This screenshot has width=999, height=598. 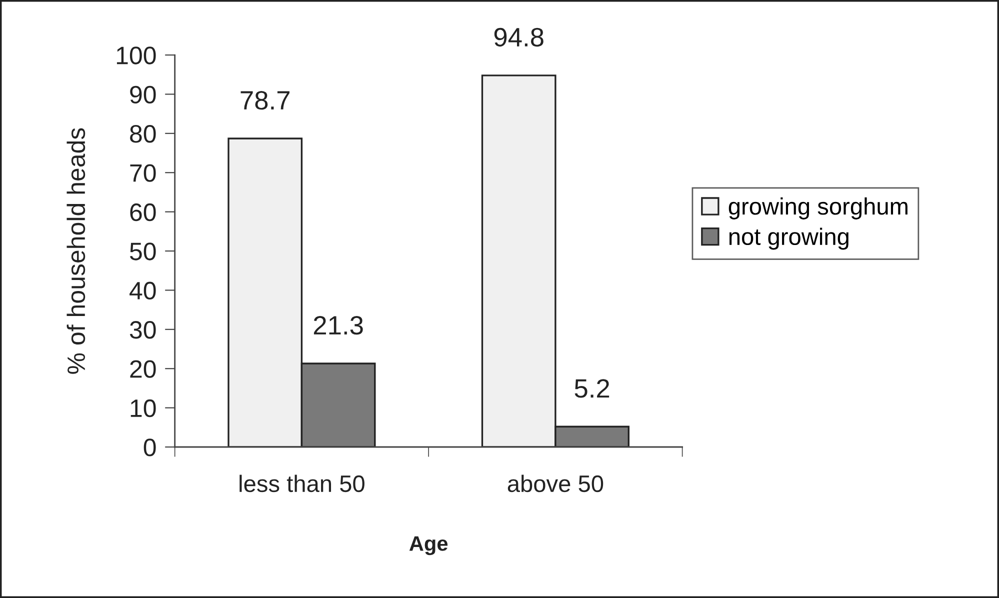 What do you see at coordinates (143, 330) in the screenshot?
I see `y-tick-label: 30` at bounding box center [143, 330].